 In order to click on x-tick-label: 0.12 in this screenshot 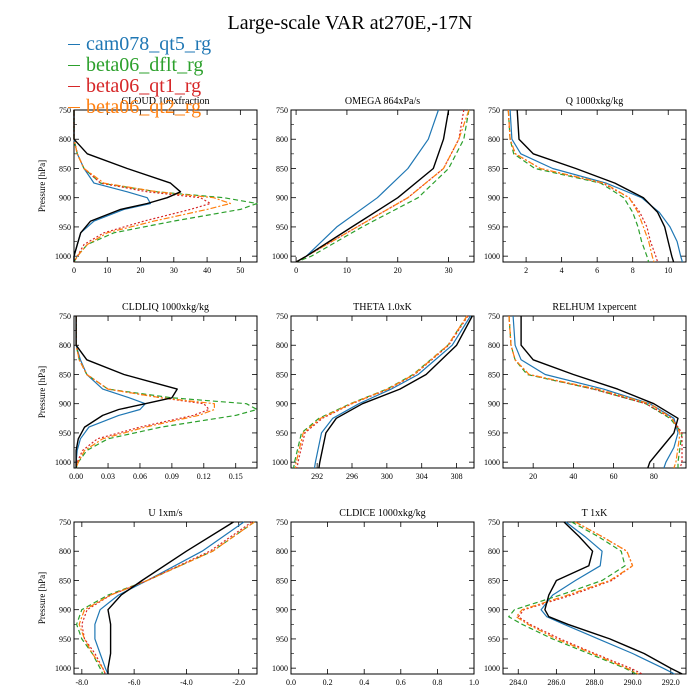, I will do `click(204, 476)`.